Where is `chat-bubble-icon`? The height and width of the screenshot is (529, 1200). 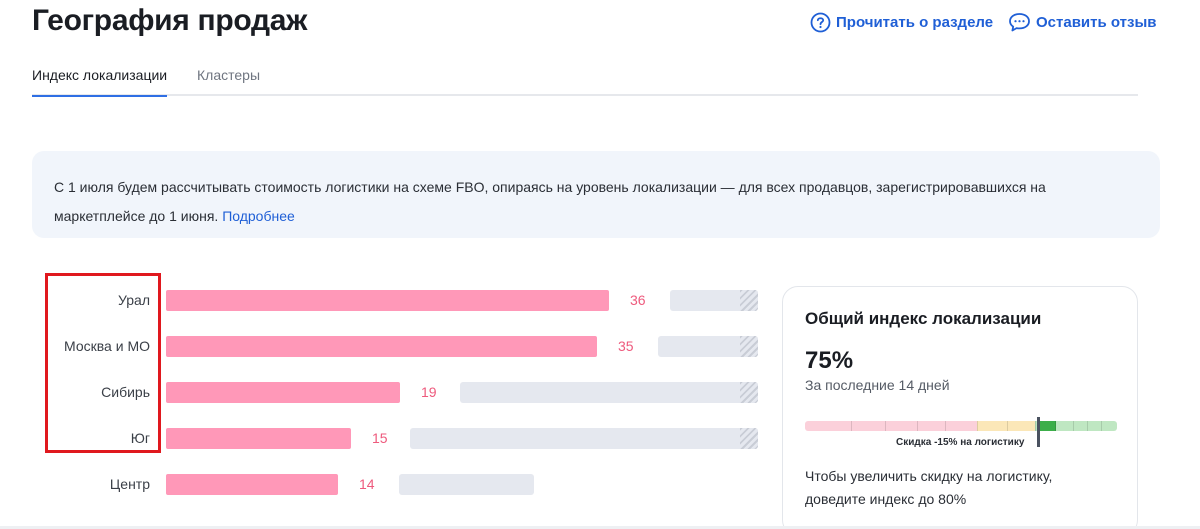
chat-bubble-icon is located at coordinates (1019, 22).